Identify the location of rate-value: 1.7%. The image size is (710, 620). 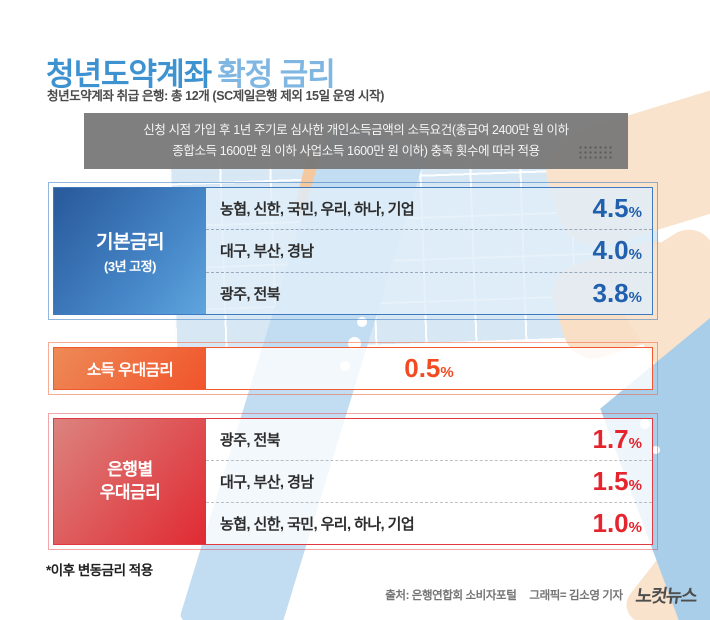
(618, 439).